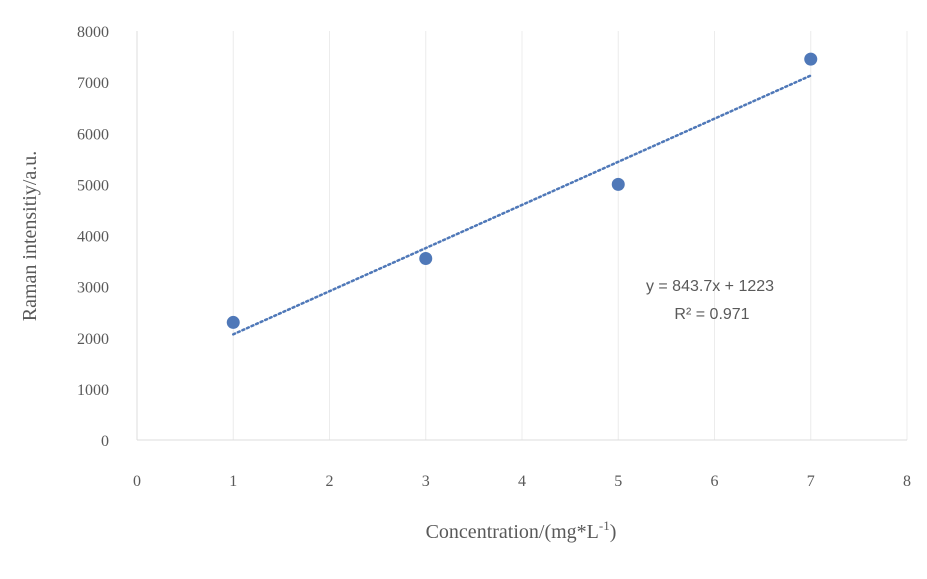 The width and height of the screenshot is (927, 579). I want to click on trendline-equation: y = 843.7x + 1223, so click(710, 286).